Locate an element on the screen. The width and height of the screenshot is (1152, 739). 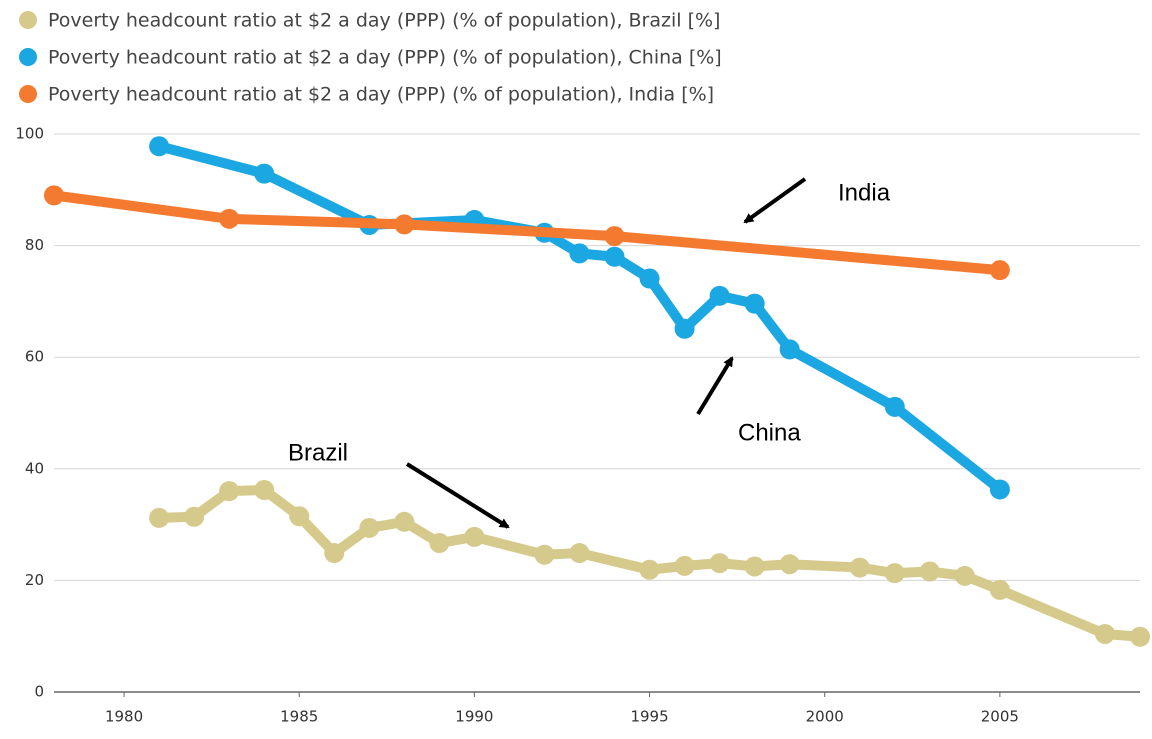
x-tick-label: 2005 is located at coordinates (1000, 717).